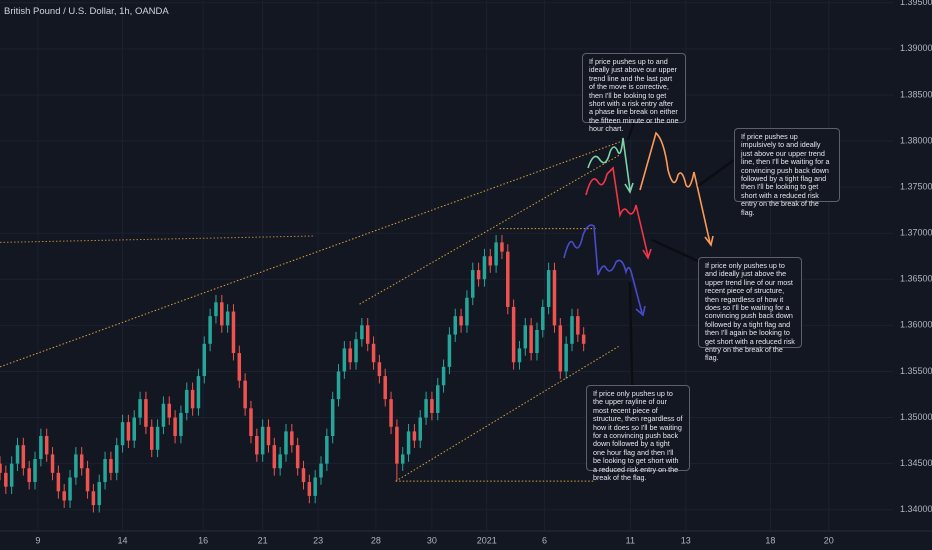 Image resolution: width=932 pixels, height=550 pixels. What do you see at coordinates (123, 540) in the screenshot?
I see `x-tick-label: 14` at bounding box center [123, 540].